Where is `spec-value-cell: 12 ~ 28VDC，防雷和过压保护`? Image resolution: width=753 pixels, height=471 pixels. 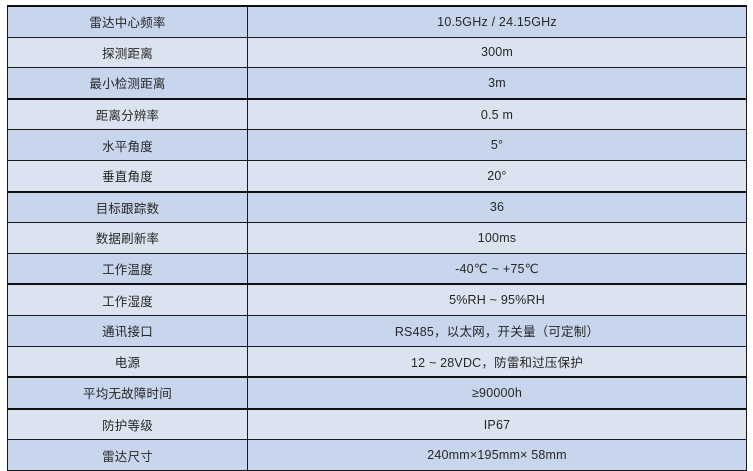
spec-value-cell: 12 ~ 28VDC，防雷和过压保护 is located at coordinates (497, 362).